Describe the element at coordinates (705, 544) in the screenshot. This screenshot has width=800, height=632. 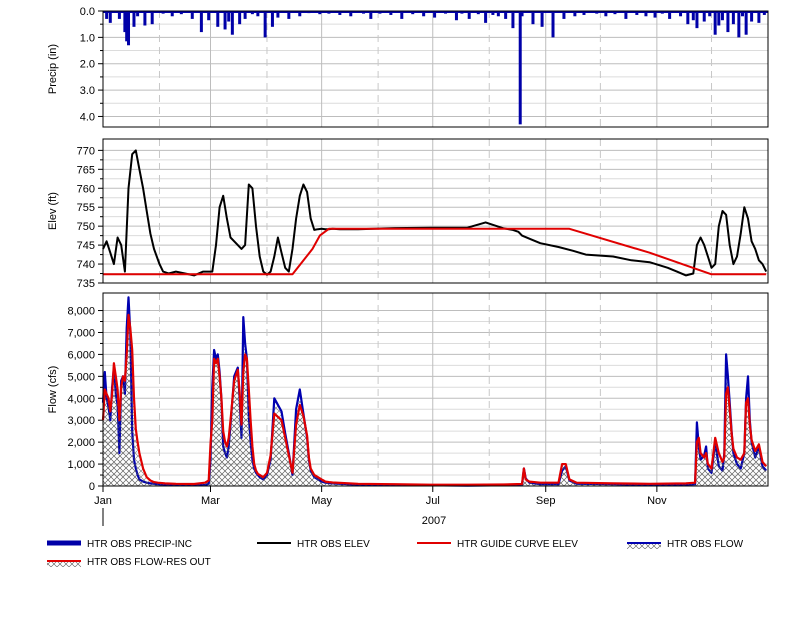
I see `legend-label: HTR OBS FLOW` at that location.